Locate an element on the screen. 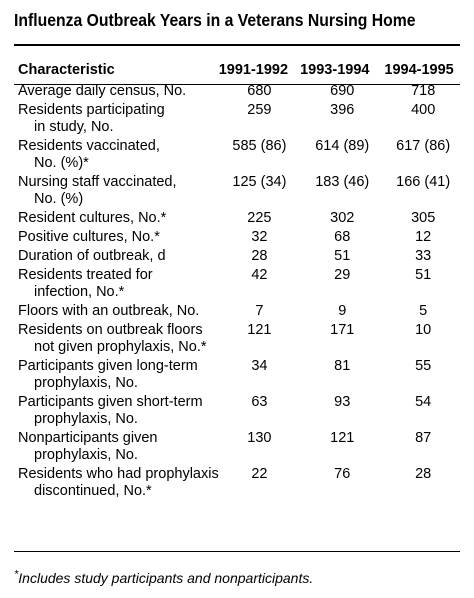  row-label: Positive cultures, No.* is located at coordinates (118, 238).